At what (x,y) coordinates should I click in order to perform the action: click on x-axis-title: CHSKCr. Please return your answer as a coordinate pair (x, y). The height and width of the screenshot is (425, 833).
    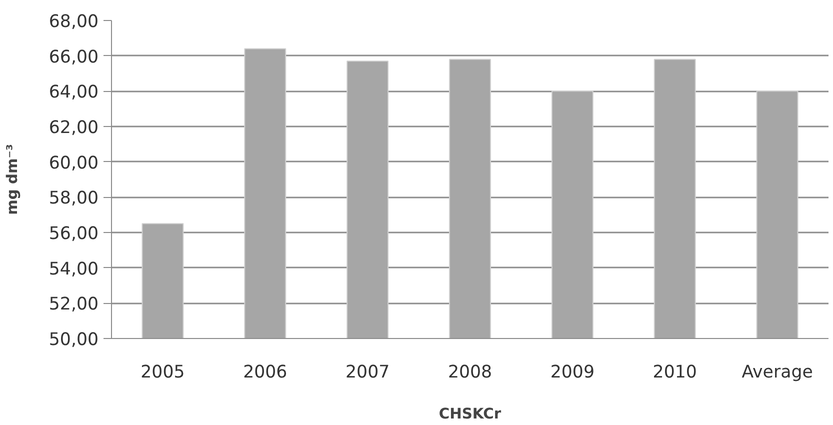
    Looking at the image, I should click on (470, 414).